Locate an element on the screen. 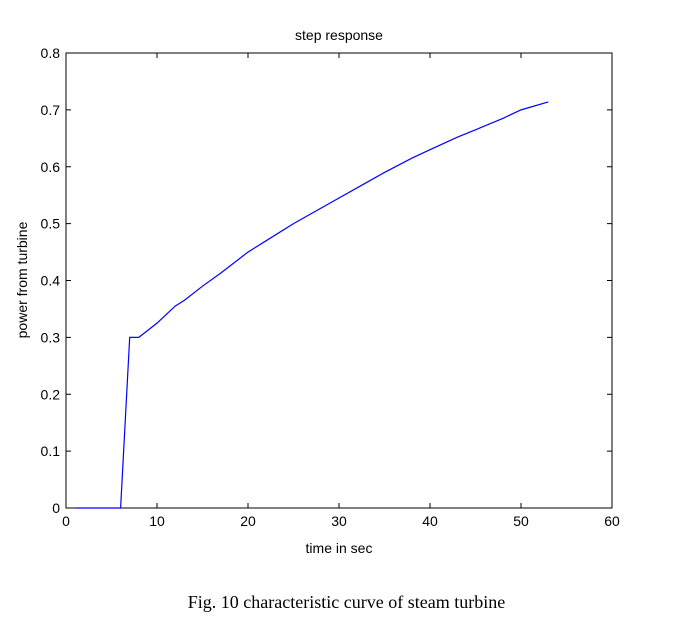 This screenshot has height=641, width=693. y-tick-label: 0.2 is located at coordinates (51, 394).